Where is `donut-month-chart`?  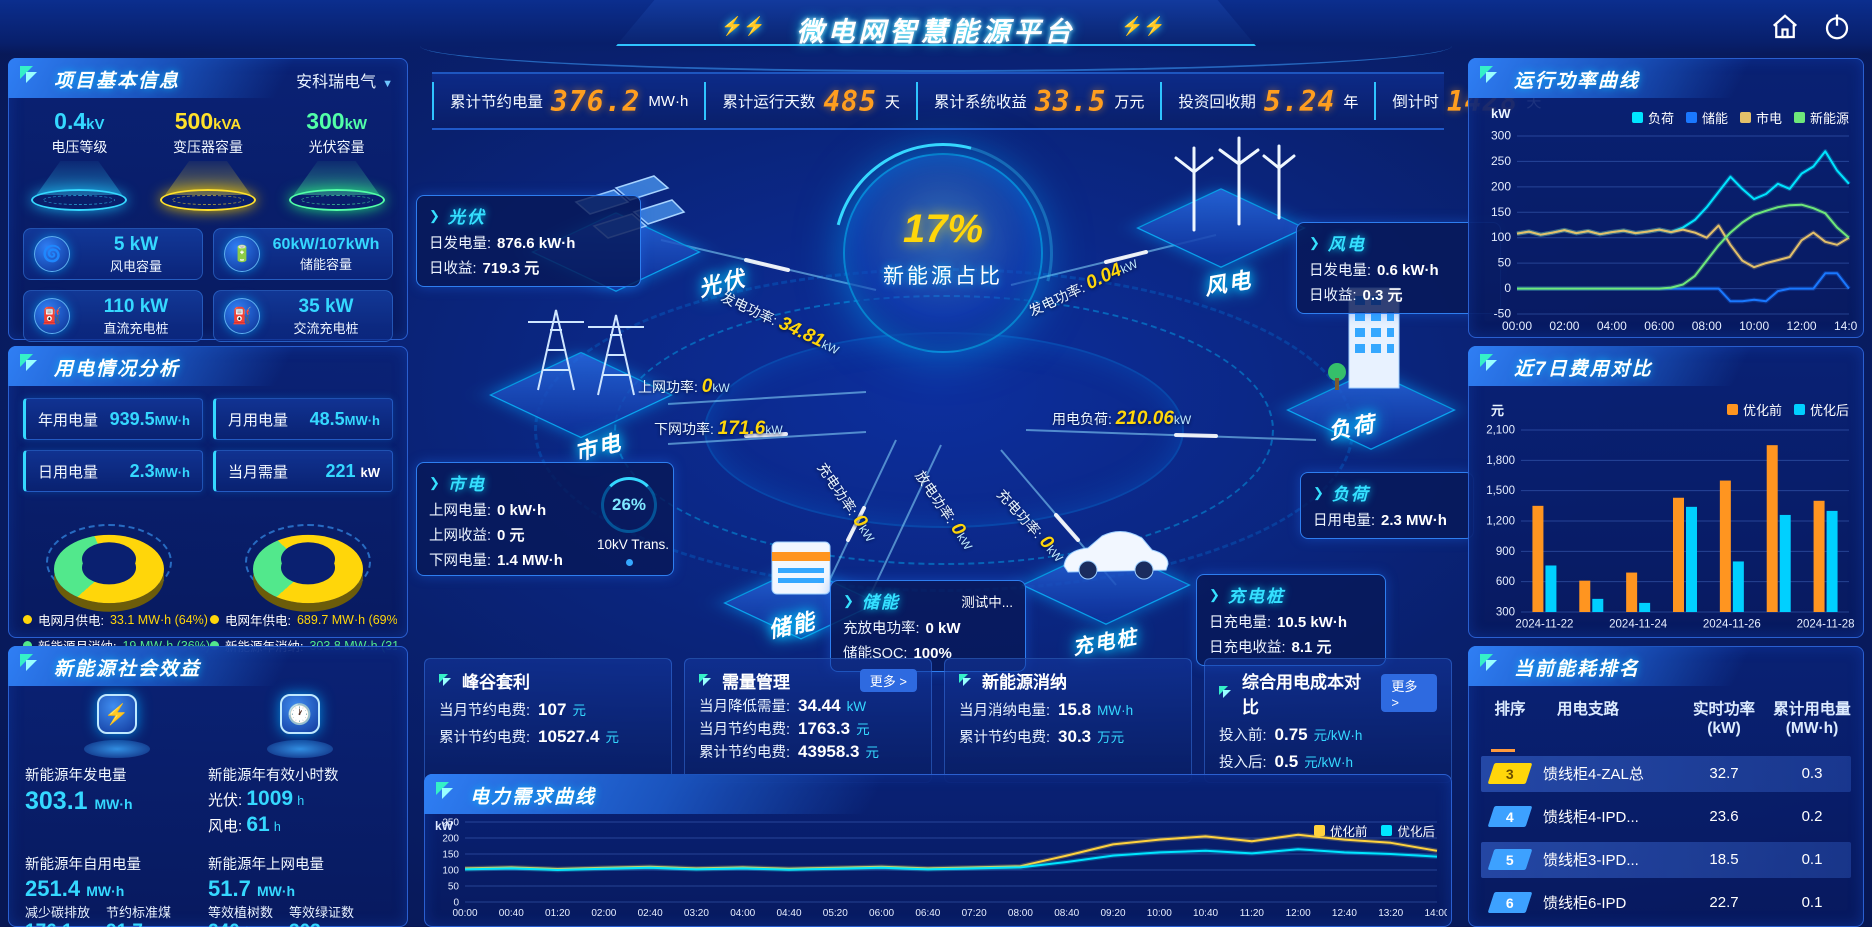
donut-month-chart is located at coordinates (109, 556).